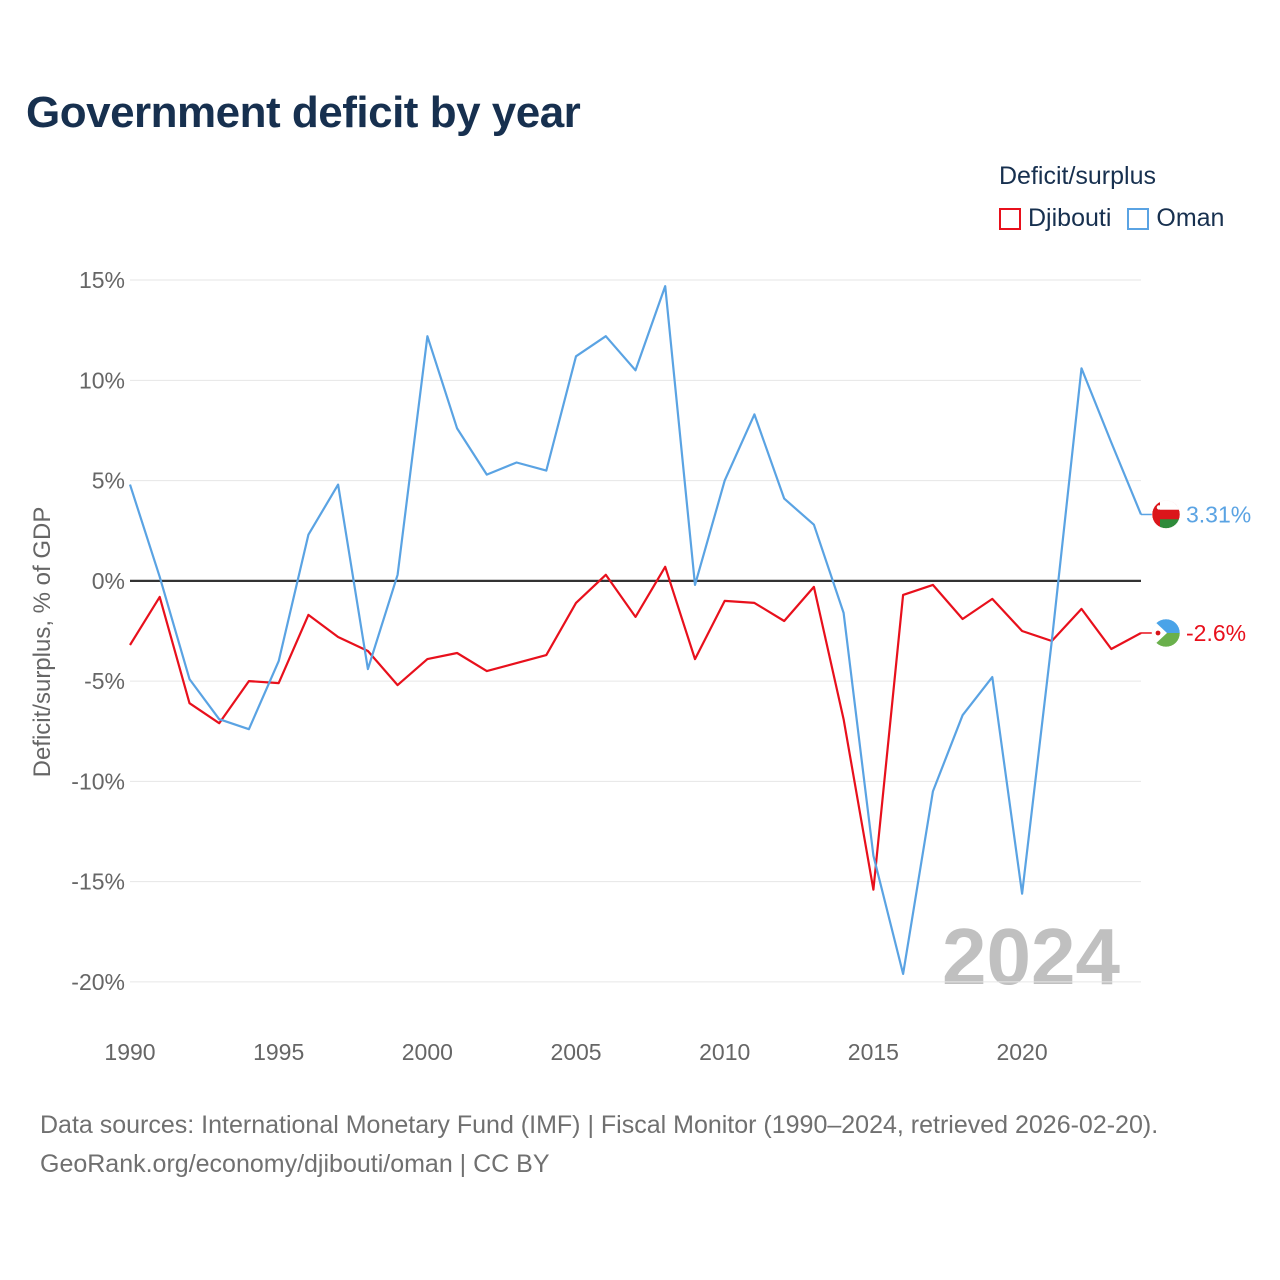 The width and height of the screenshot is (1280, 1280). Describe the element at coordinates (1031, 956) in the screenshot. I see `year-stamp: 2024` at that location.